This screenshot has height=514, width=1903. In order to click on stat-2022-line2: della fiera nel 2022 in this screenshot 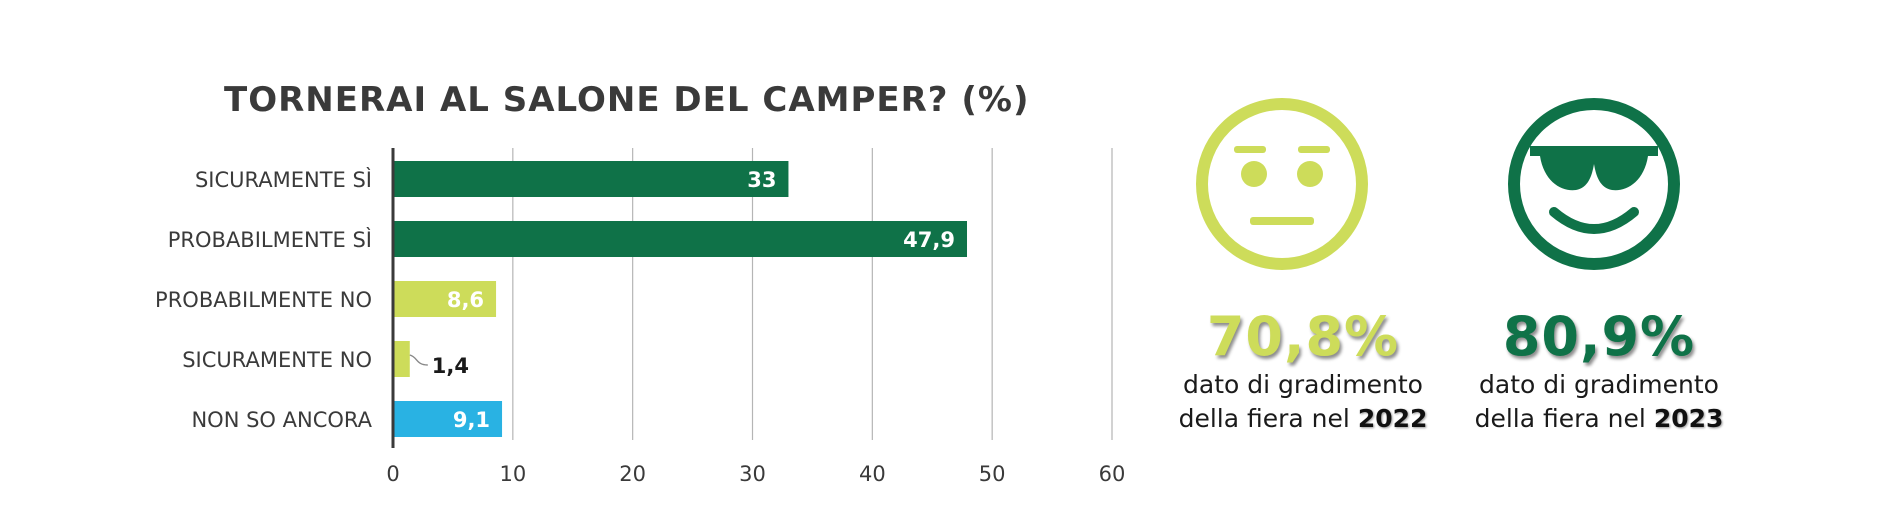, I will do `click(1303, 419)`.